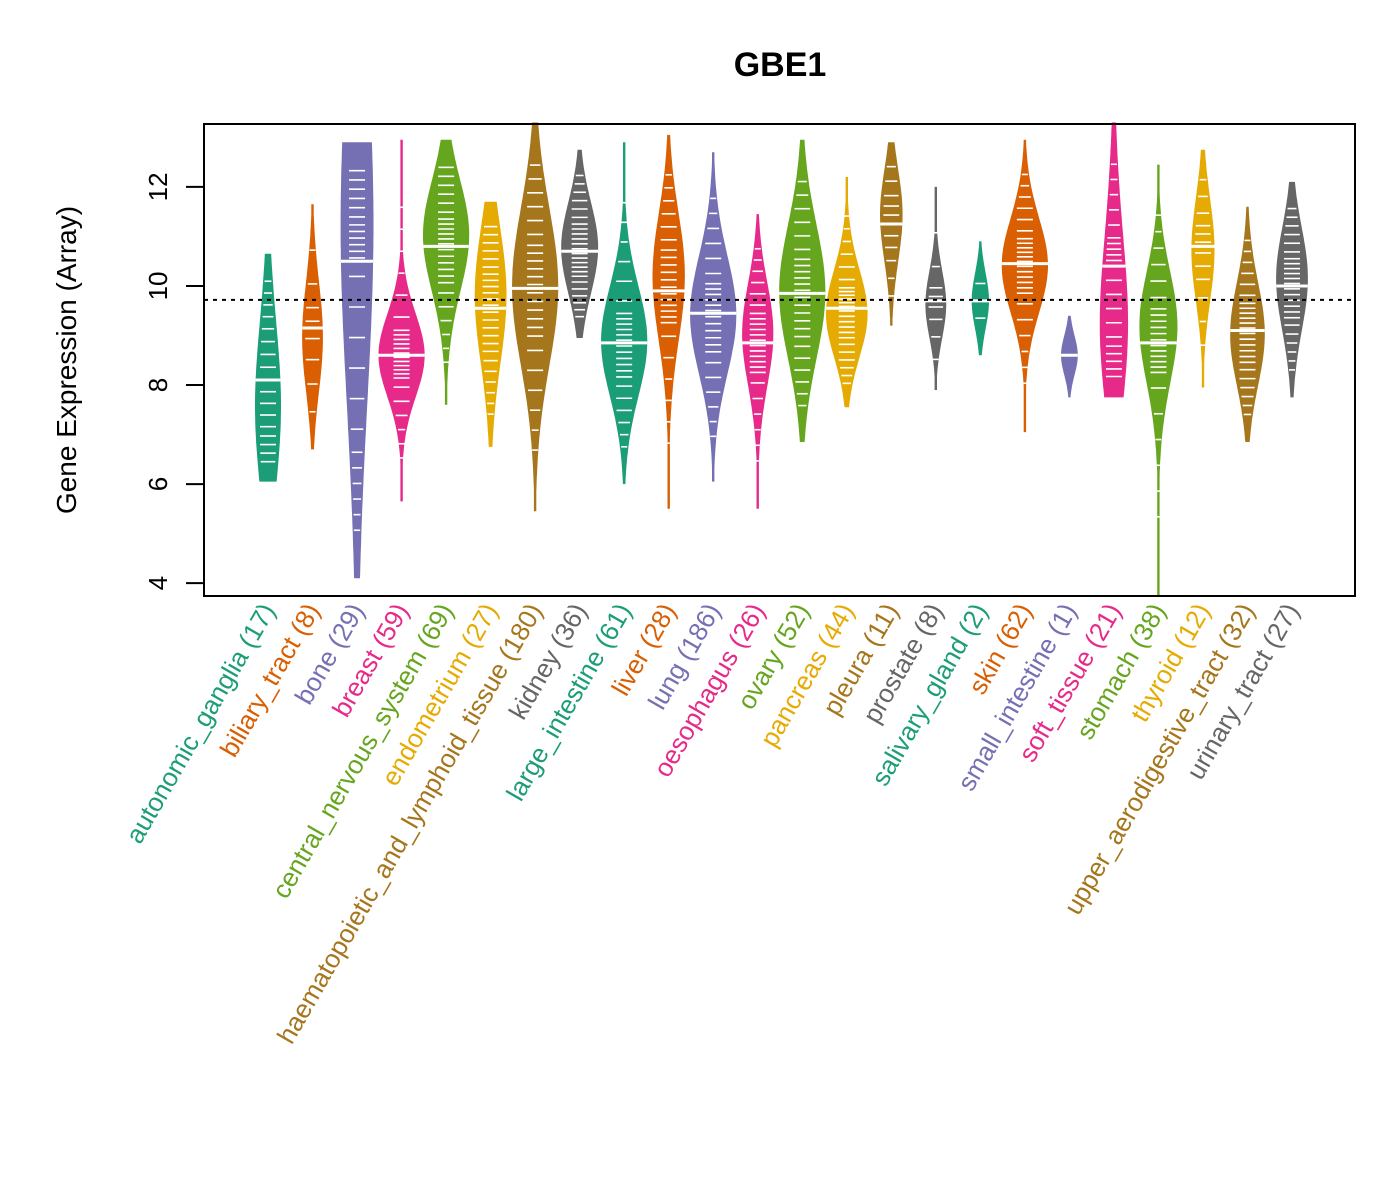 The width and height of the screenshot is (1400, 1200). I want to click on violin-thyroid, so click(1203, 268).